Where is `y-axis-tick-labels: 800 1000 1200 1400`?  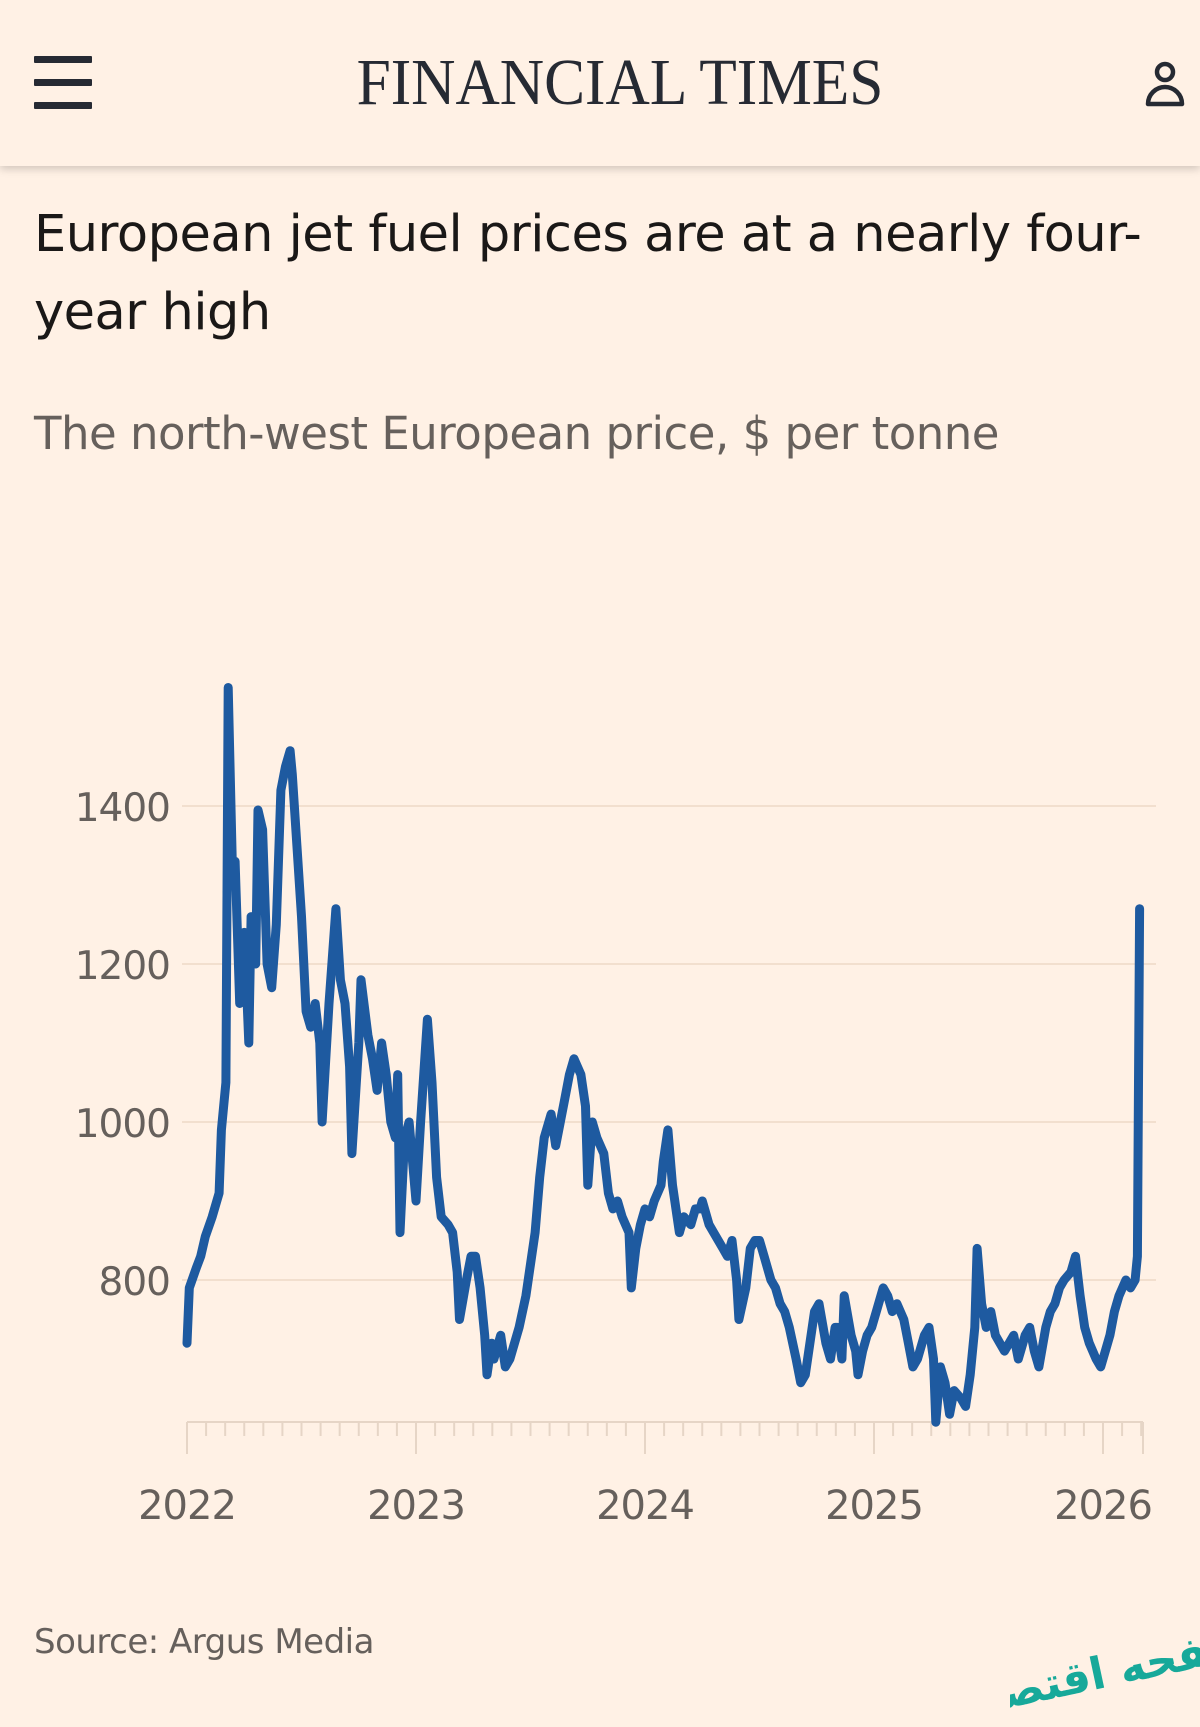
y-axis-tick-labels: 800 1000 1200 1400 is located at coordinates (122, 1045).